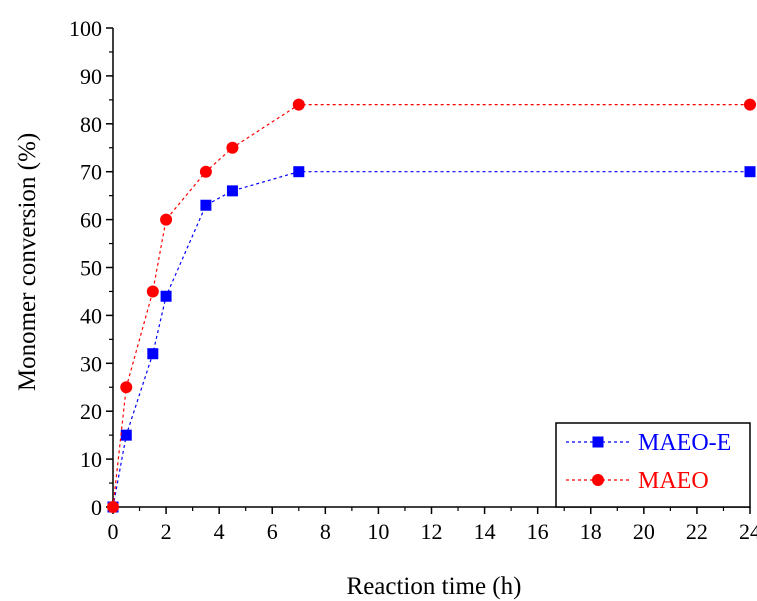 The height and width of the screenshot is (601, 757). I want to click on legend-label-maeo: MAEO, so click(673, 481).